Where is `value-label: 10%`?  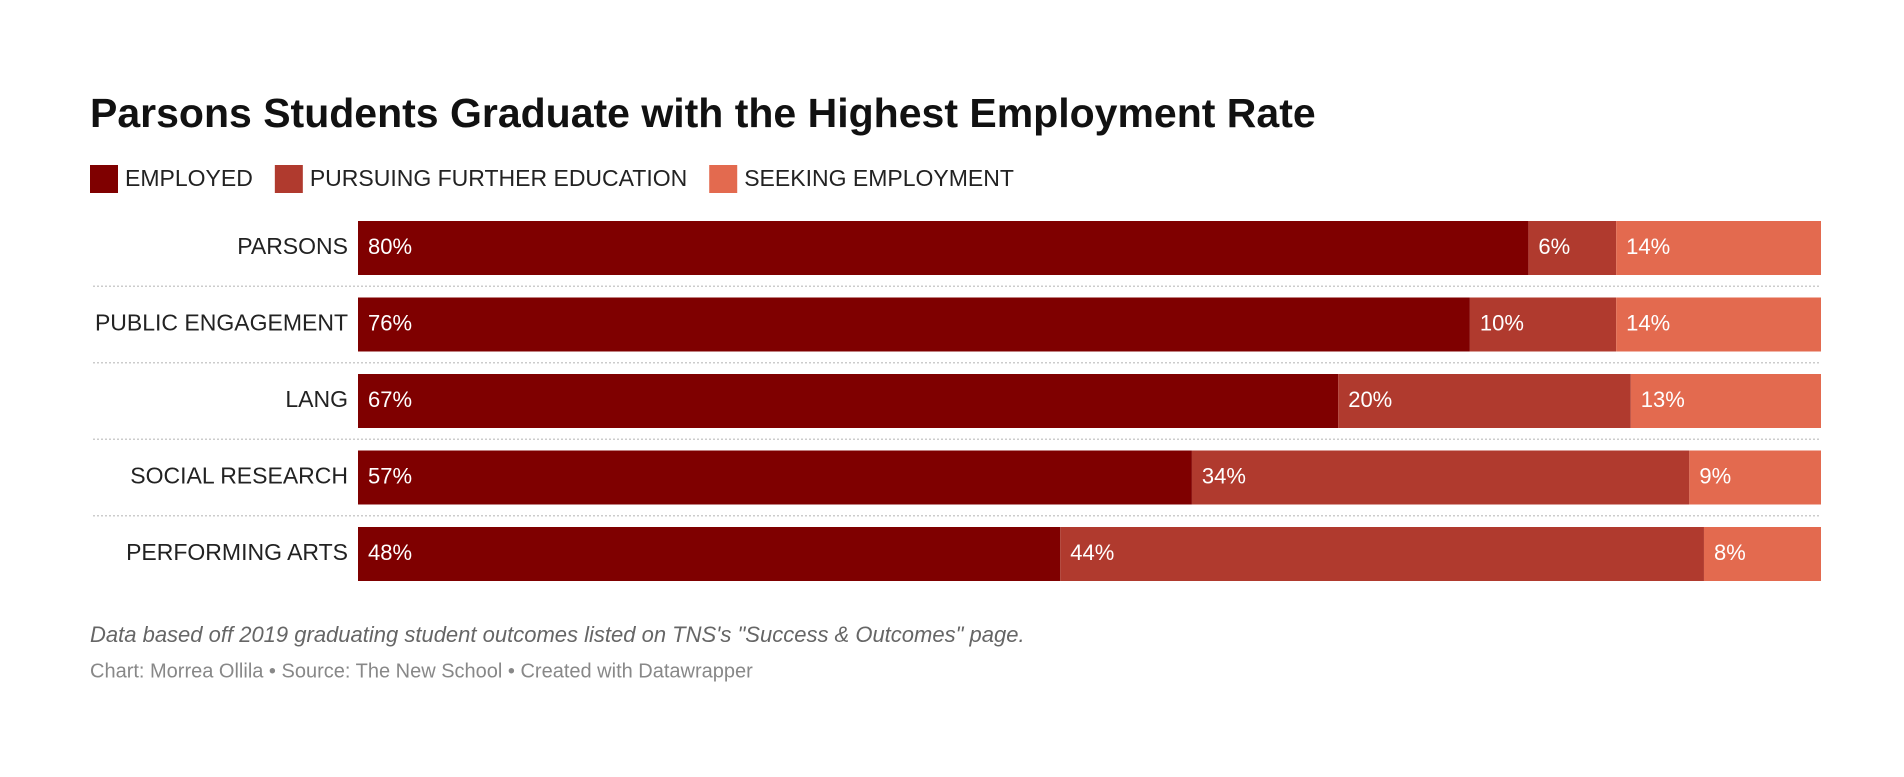
value-label: 10% is located at coordinates (1502, 322).